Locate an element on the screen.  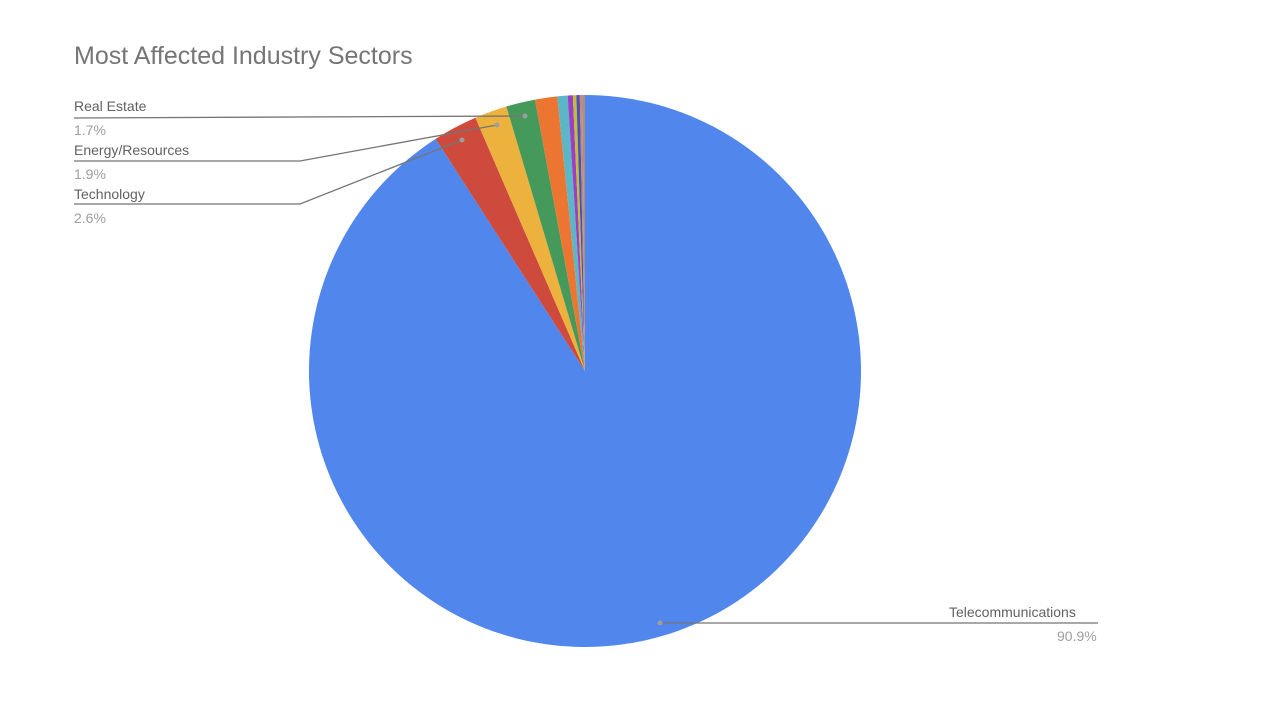
label-energy: Energy/Resources is located at coordinates (132, 150).